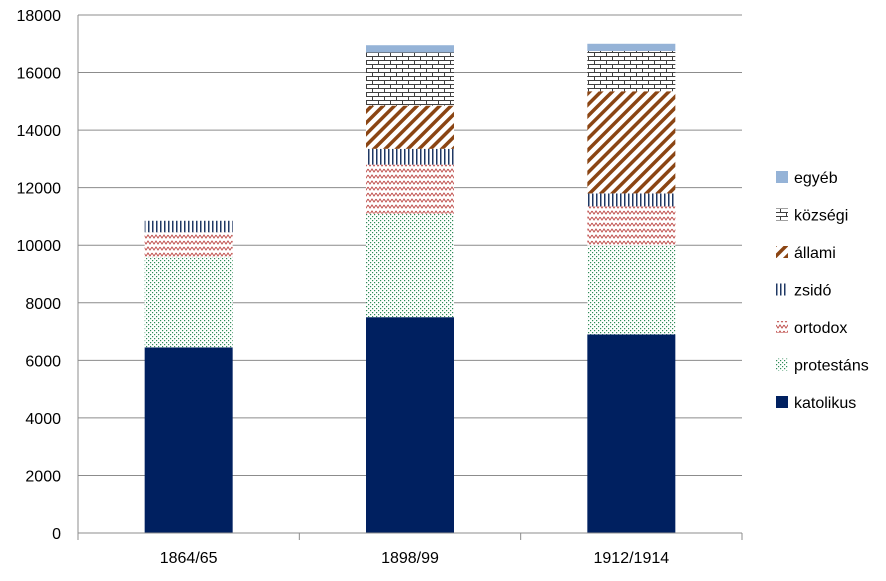 This screenshot has height=581, width=886. I want to click on y-tick-label: 14000, so click(39, 131).